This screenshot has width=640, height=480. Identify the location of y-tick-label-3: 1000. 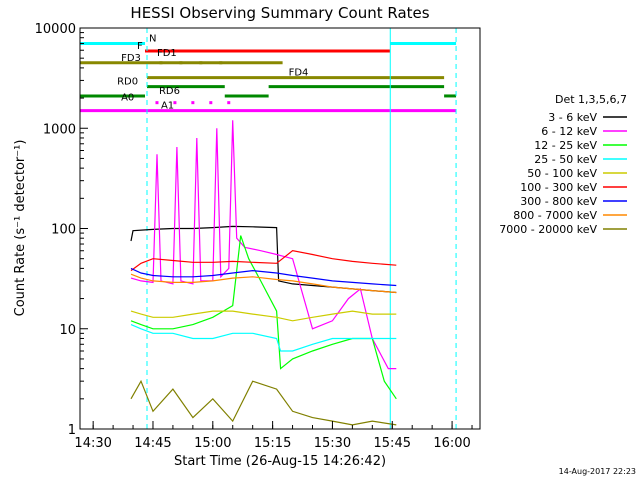
(59, 129).